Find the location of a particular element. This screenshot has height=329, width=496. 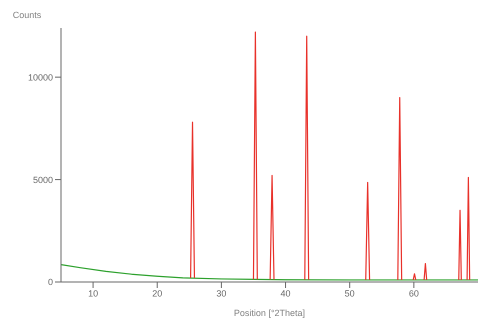

x-tick-label: 30 is located at coordinates (221, 293).